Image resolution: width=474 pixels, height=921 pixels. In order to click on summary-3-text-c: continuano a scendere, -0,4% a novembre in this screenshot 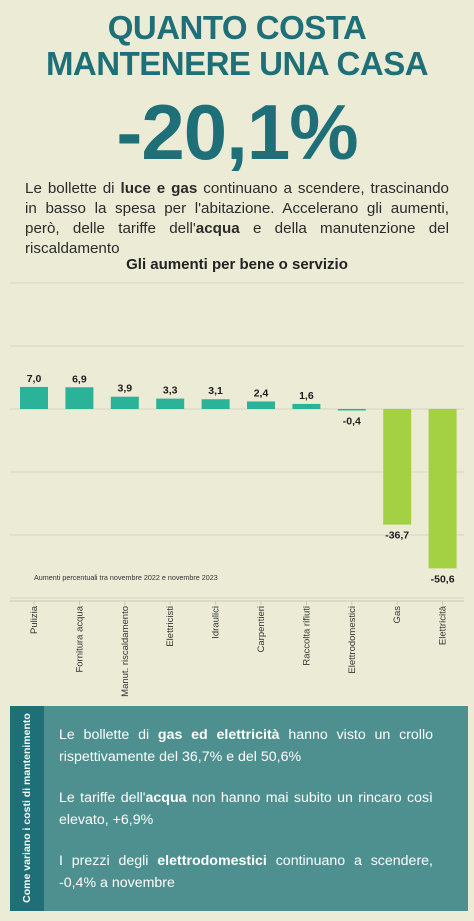, I will do `click(246, 872)`.